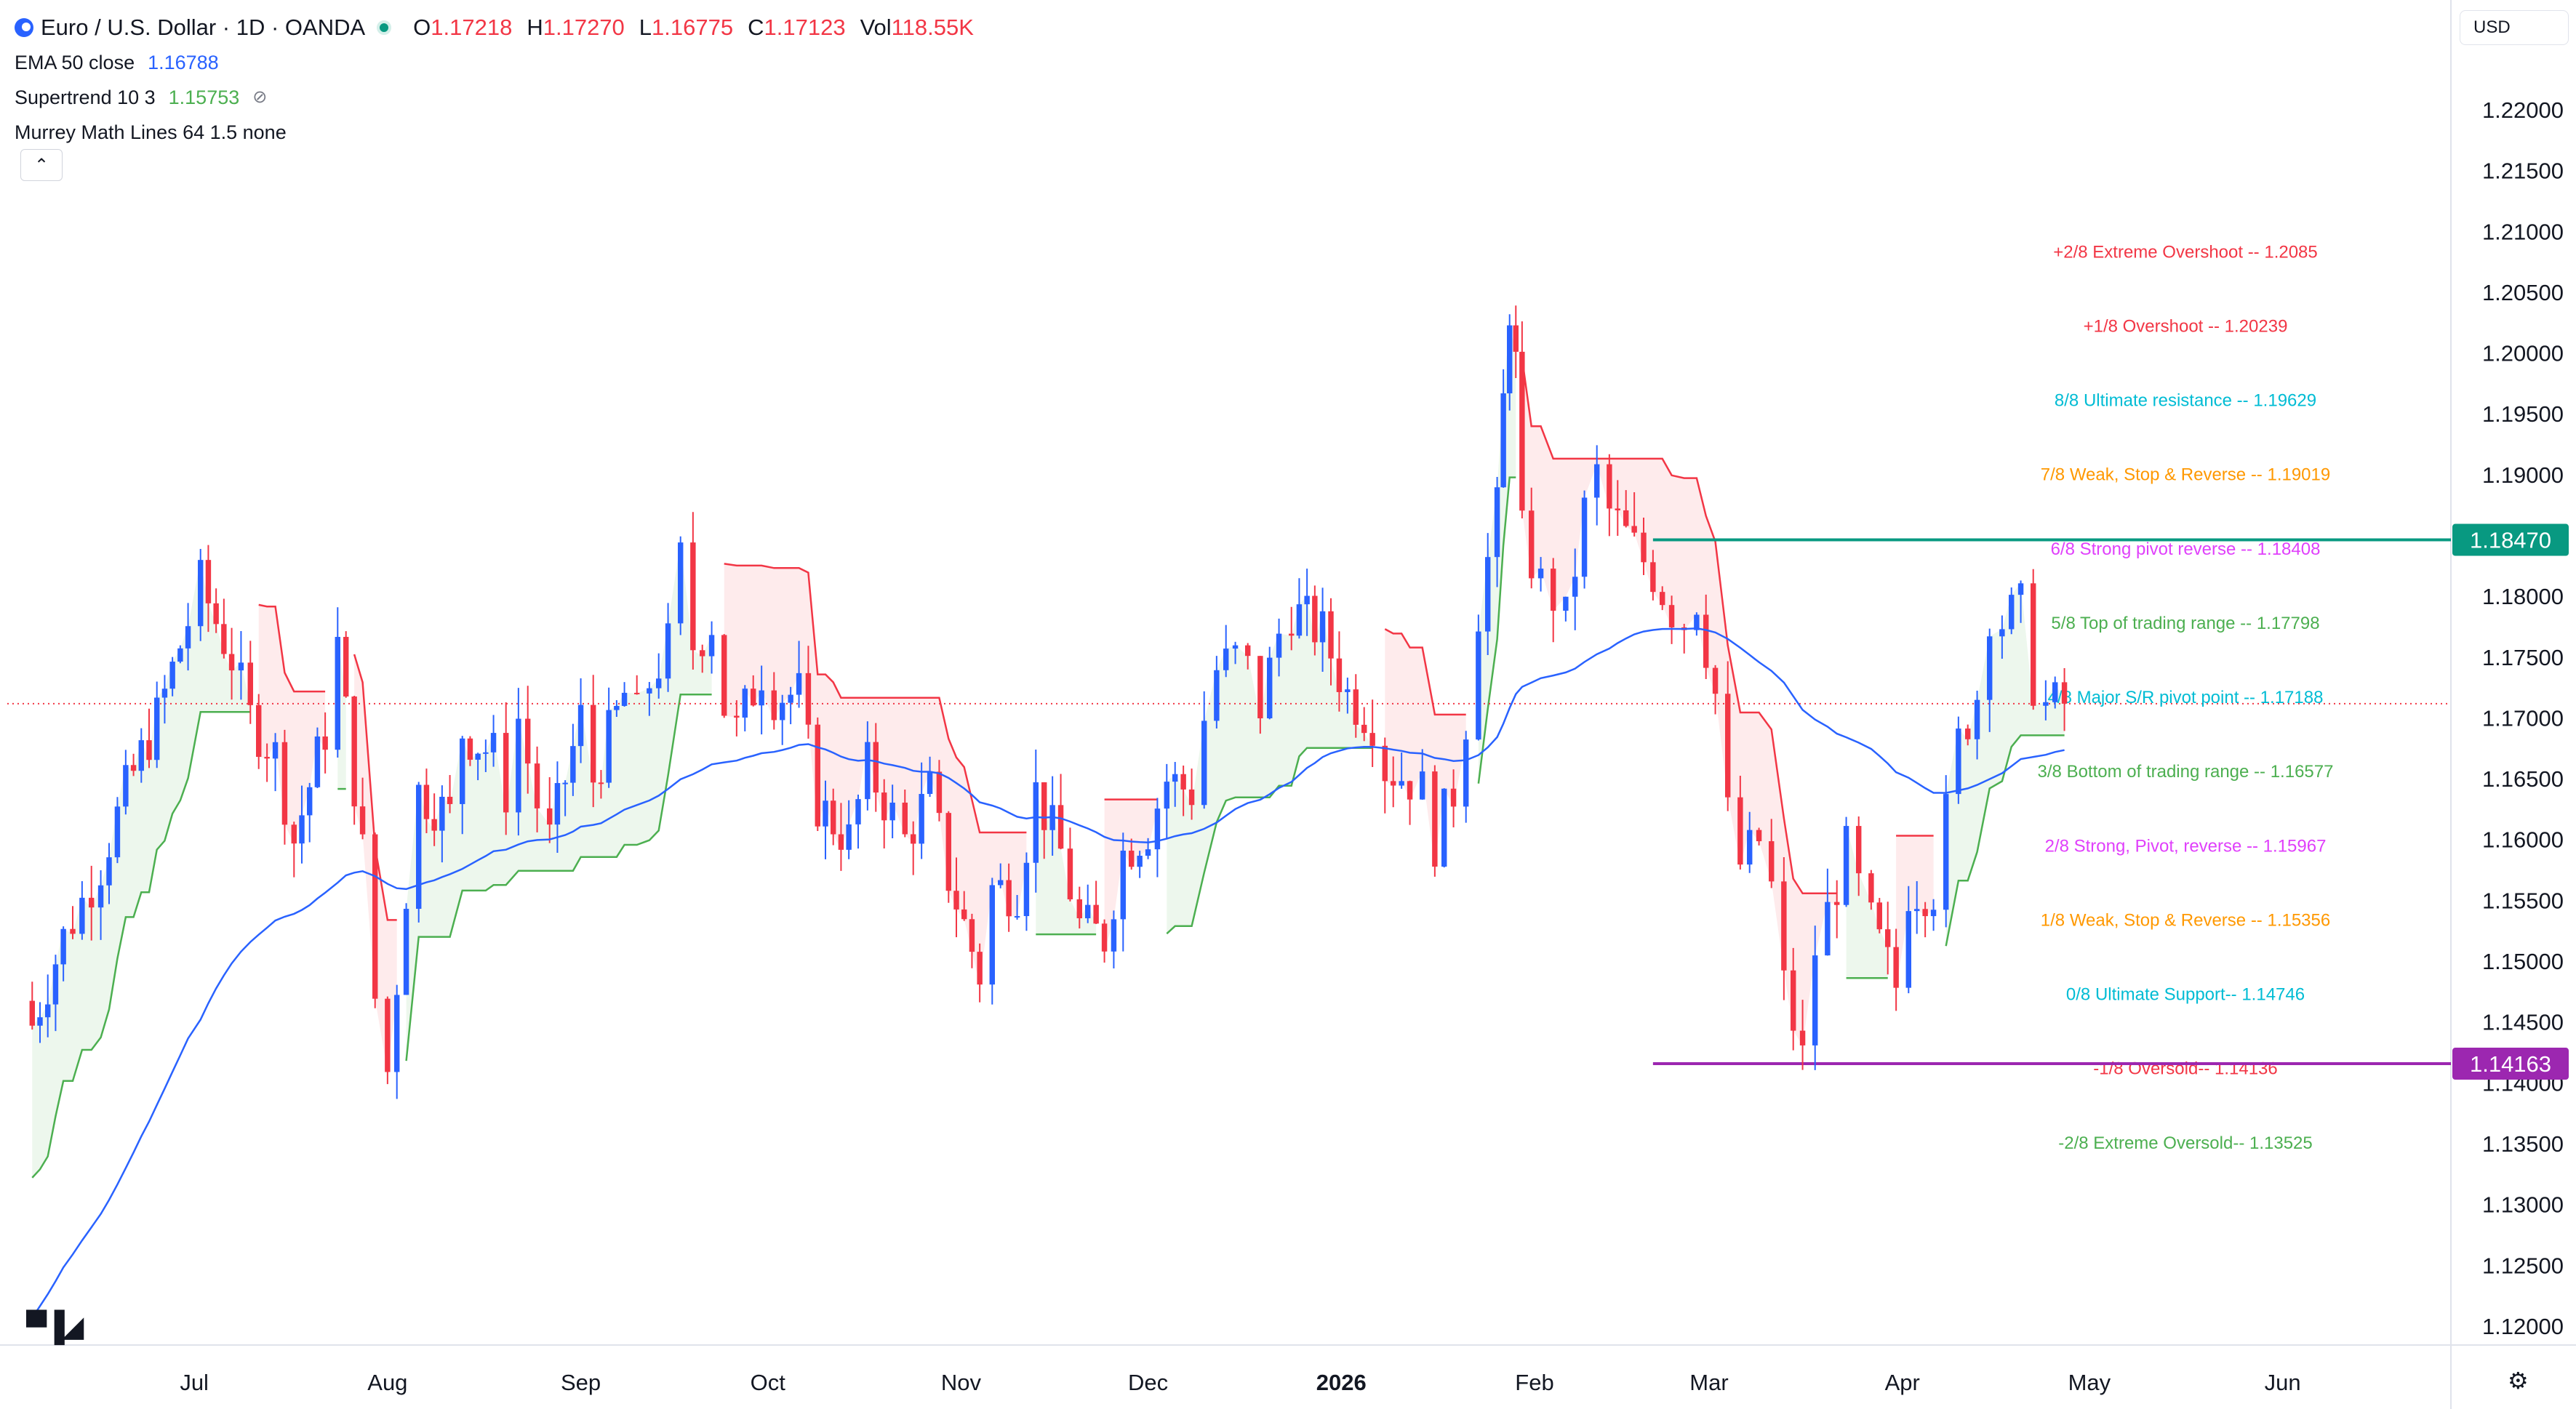 The width and height of the screenshot is (2576, 1409). I want to click on y-tick-label: 1.16000, so click(2523, 840).